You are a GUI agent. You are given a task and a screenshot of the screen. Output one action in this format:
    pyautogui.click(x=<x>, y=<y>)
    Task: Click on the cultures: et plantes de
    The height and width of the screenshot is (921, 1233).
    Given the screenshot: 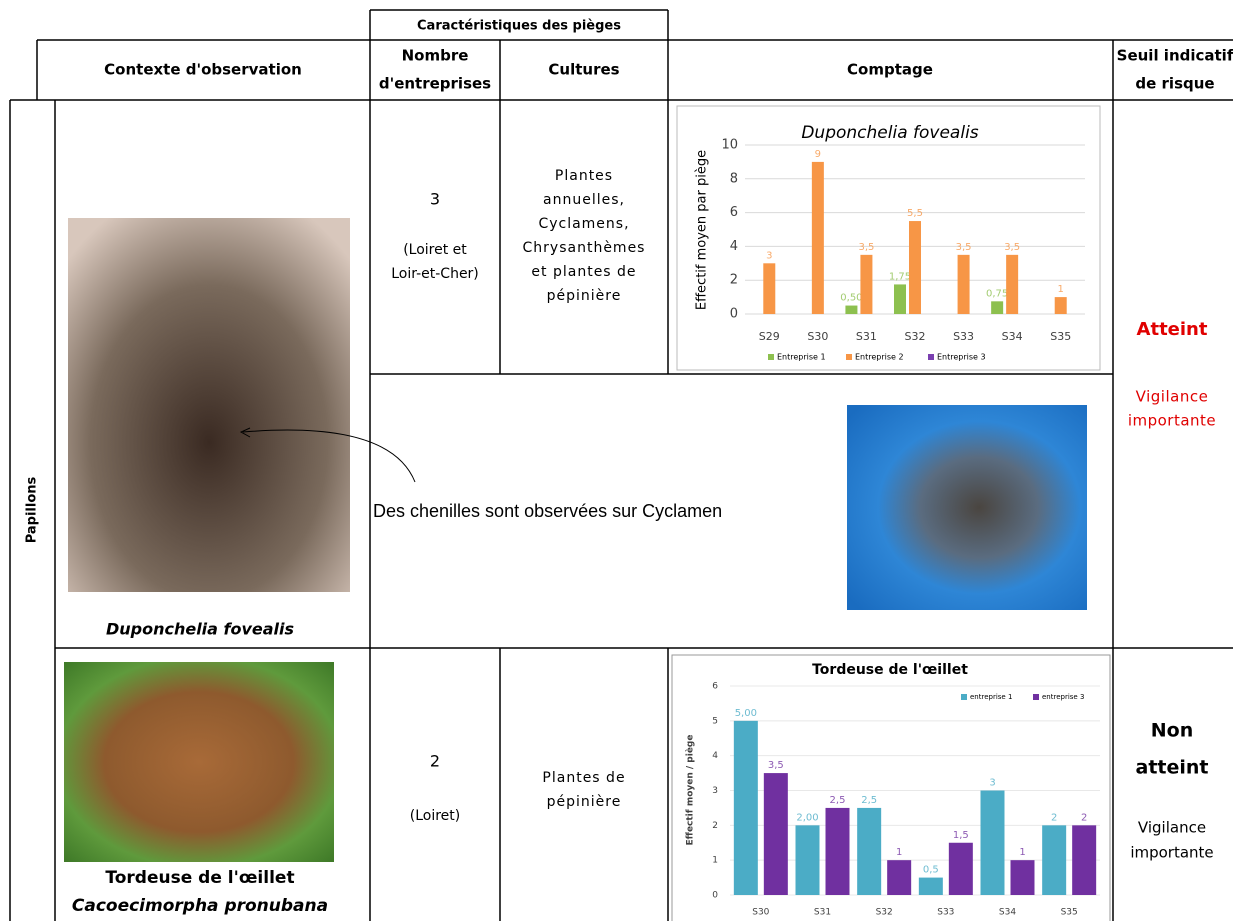 What is the action you would take?
    pyautogui.click(x=583, y=272)
    